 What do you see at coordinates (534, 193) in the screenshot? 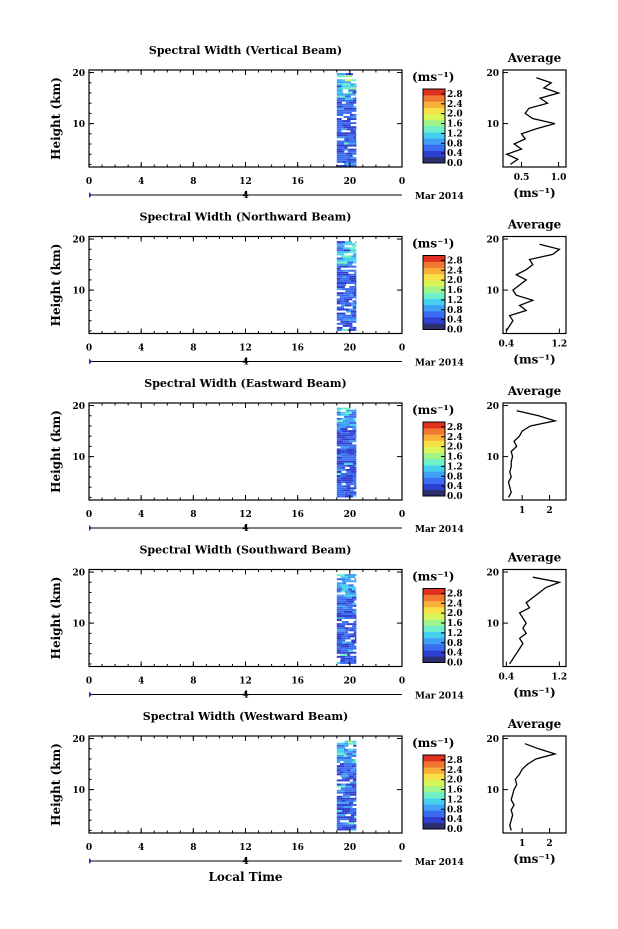
I see `average-unit: (ms⁻¹)` at bounding box center [534, 193].